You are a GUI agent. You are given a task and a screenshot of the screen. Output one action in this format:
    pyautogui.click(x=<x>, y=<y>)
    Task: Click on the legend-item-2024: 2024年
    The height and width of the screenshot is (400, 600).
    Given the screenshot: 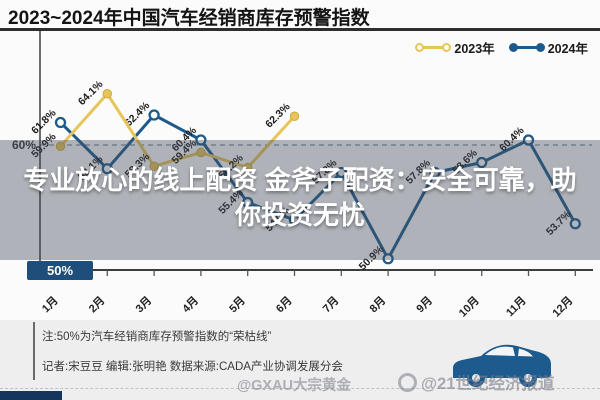 What is the action you would take?
    pyautogui.click(x=548, y=47)
    